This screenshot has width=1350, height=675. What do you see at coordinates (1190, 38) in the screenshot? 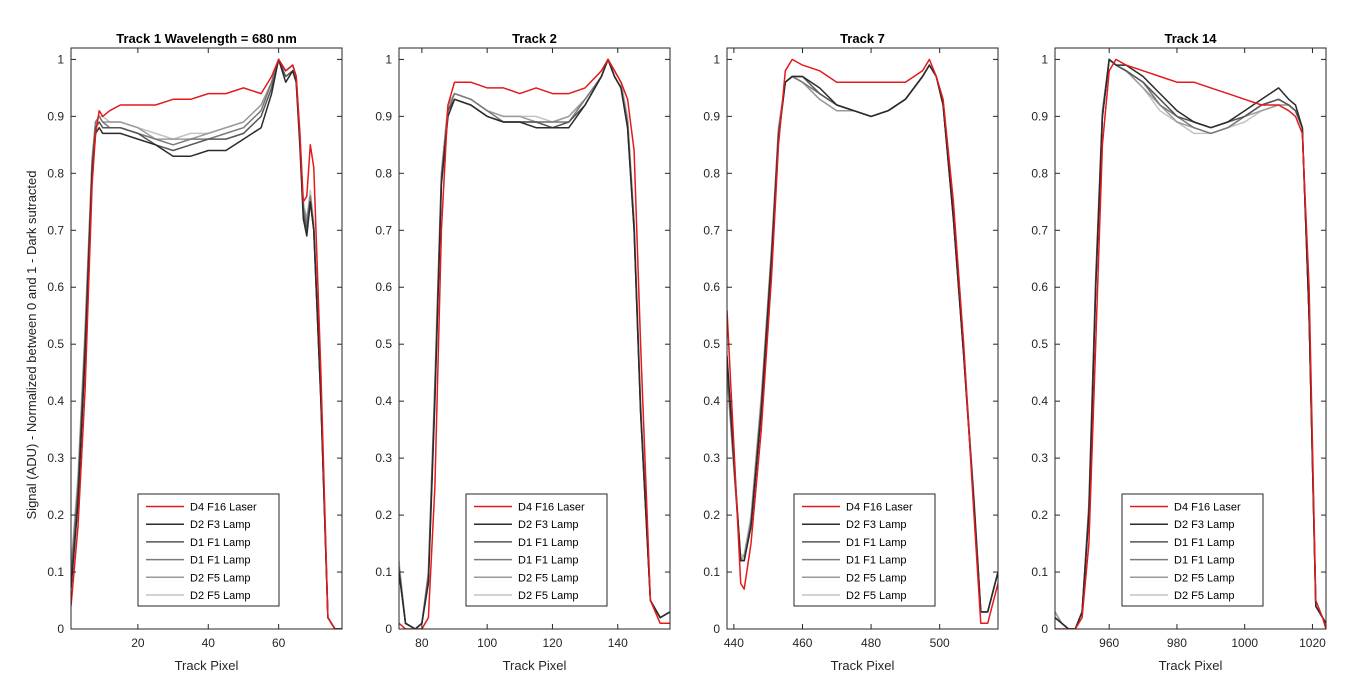
I see `chart-title: Track 14` at bounding box center [1190, 38].